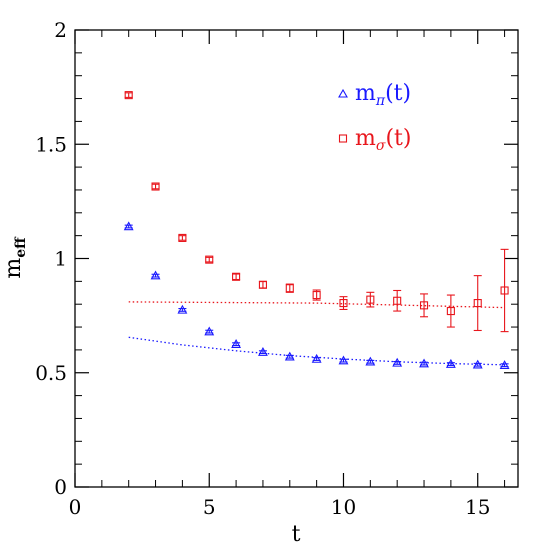 Image resolution: width=545 pixels, height=545 pixels. What do you see at coordinates (51, 144) in the screenshot?
I see `y-tick-label: 1.5` at bounding box center [51, 144].